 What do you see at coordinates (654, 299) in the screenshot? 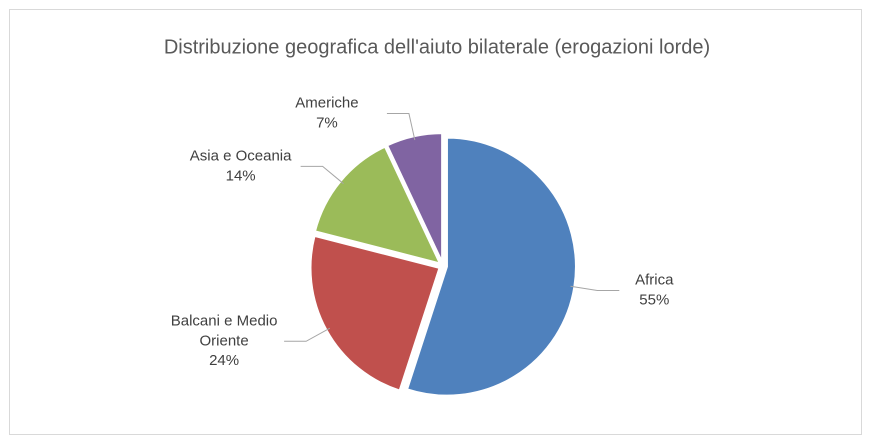
I see `data-label-value: 55%` at bounding box center [654, 299].